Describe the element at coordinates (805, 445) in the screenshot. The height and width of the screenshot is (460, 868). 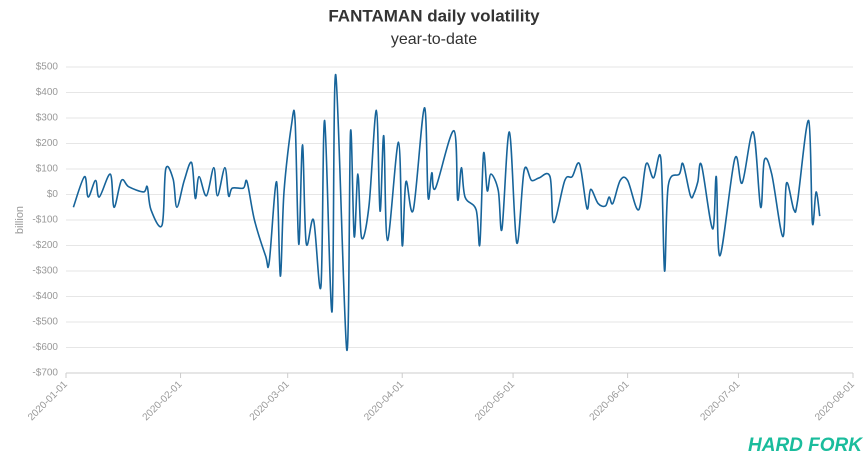
I see `logo: HARD FORK` at that location.